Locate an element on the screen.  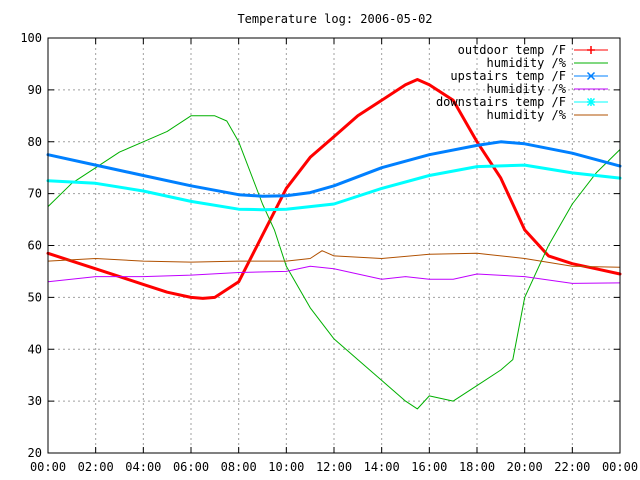
x-tick-label: 20:00 is located at coordinates (525, 467).